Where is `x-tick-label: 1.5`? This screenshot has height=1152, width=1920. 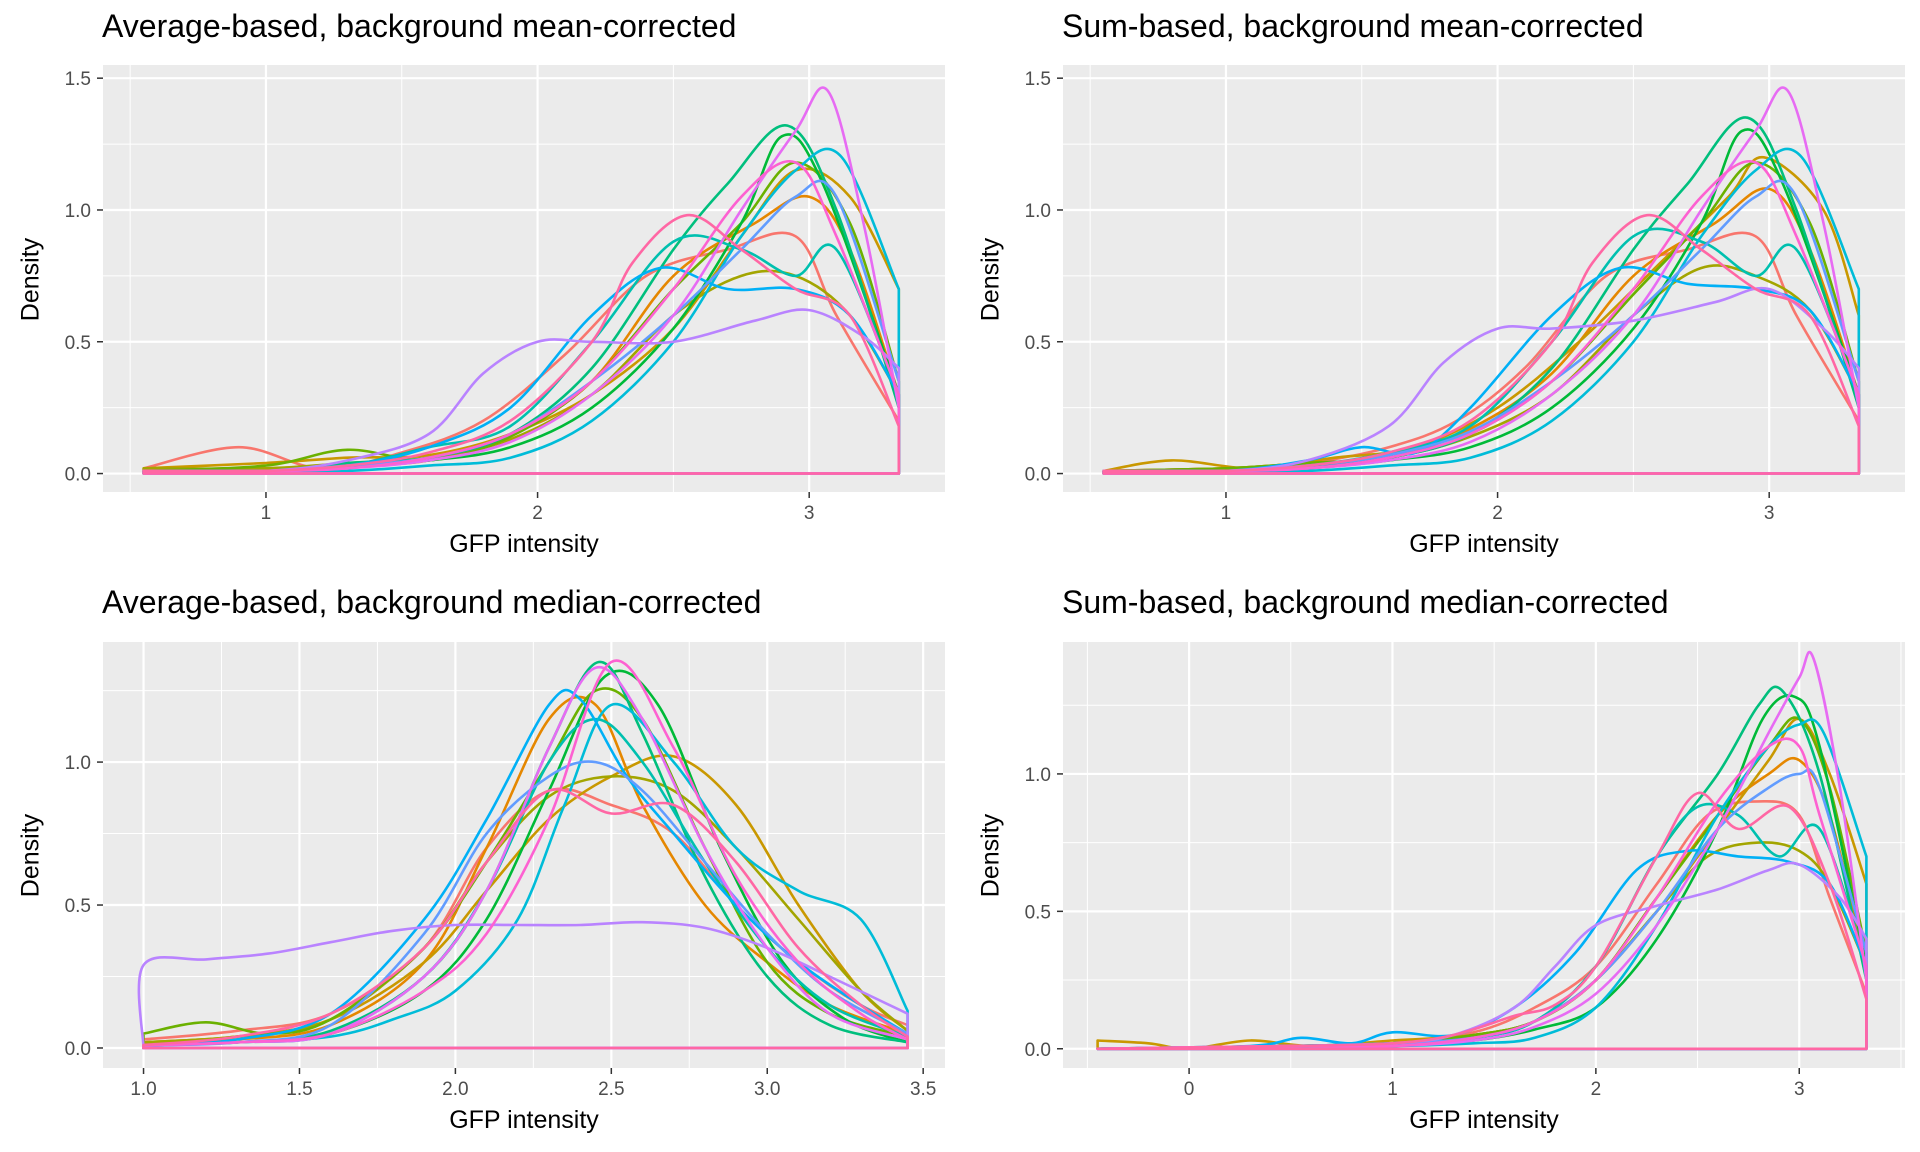 x-tick-label: 1.5 is located at coordinates (299, 1089).